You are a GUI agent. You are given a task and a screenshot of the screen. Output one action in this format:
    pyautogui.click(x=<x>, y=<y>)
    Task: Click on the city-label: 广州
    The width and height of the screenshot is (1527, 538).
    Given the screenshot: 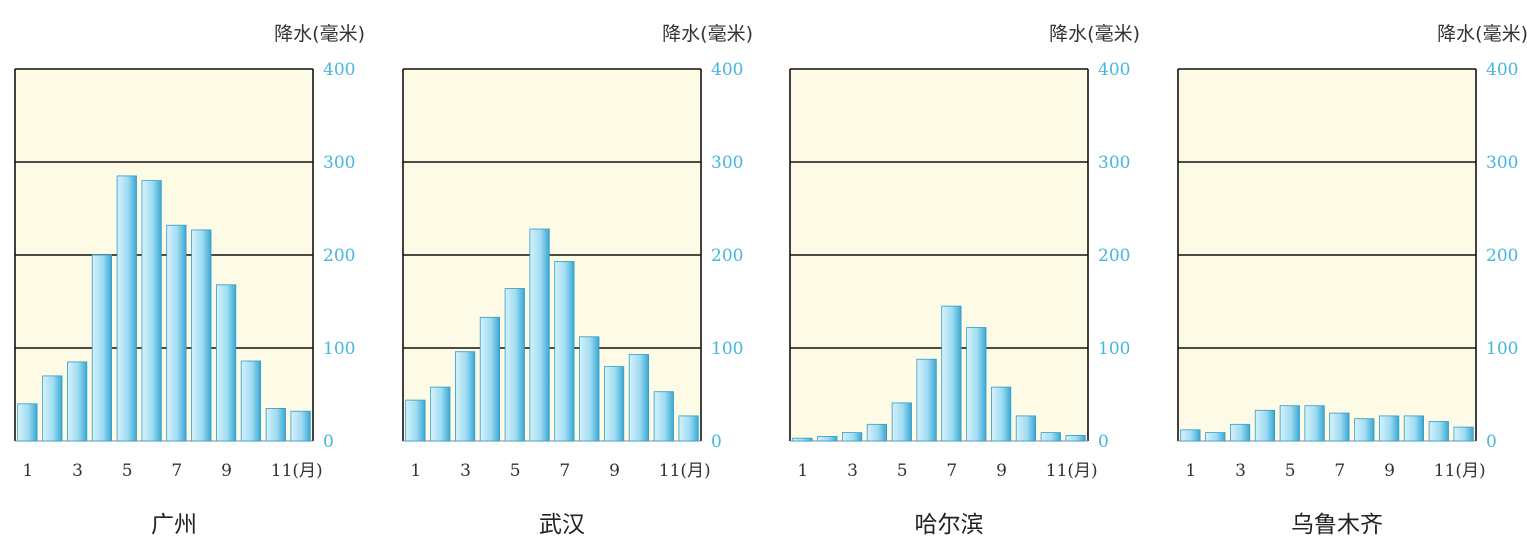 What is the action you would take?
    pyautogui.click(x=174, y=525)
    